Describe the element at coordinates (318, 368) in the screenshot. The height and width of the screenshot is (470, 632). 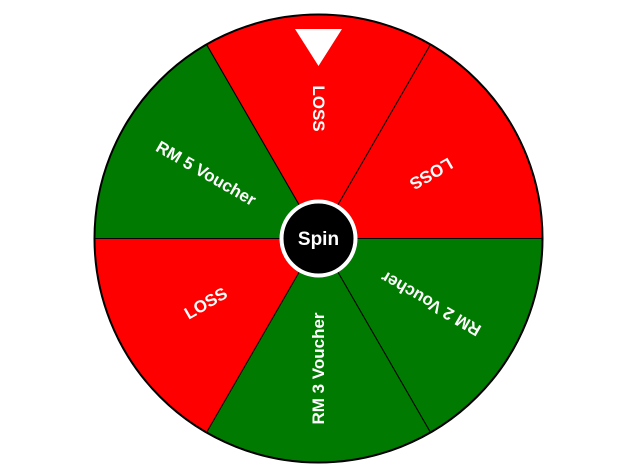
I see `wheel-segment-label: RM 3 Voucher` at that location.